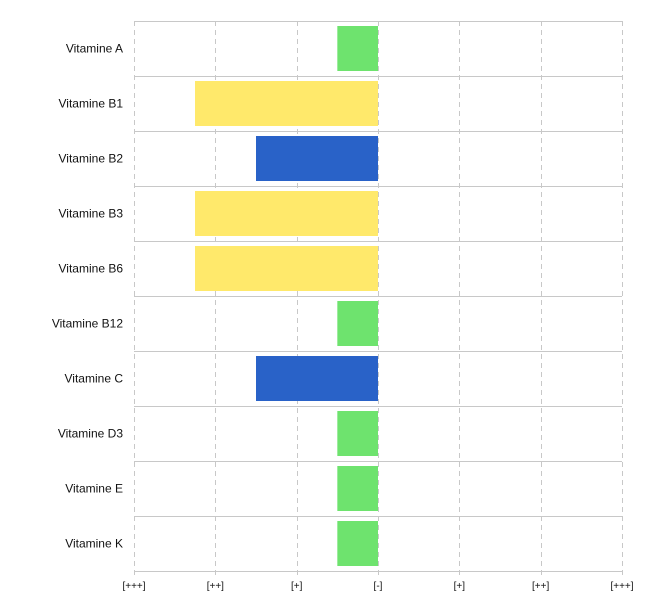  What do you see at coordinates (286, 268) in the screenshot?
I see `bar-vitamine-b6` at bounding box center [286, 268].